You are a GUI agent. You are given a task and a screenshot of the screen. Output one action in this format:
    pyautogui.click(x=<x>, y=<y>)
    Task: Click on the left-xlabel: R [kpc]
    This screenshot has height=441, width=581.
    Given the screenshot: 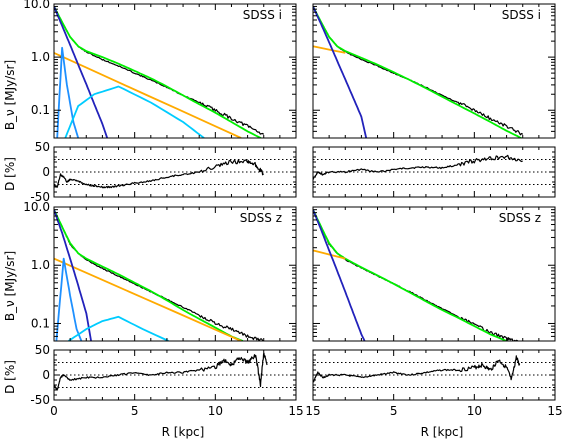 What is the action you would take?
    pyautogui.click(x=183, y=432)
    